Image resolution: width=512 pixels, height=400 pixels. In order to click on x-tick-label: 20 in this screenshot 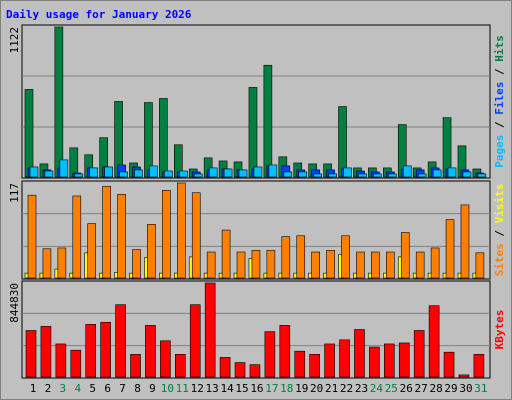, I will do `click(316, 388)`.